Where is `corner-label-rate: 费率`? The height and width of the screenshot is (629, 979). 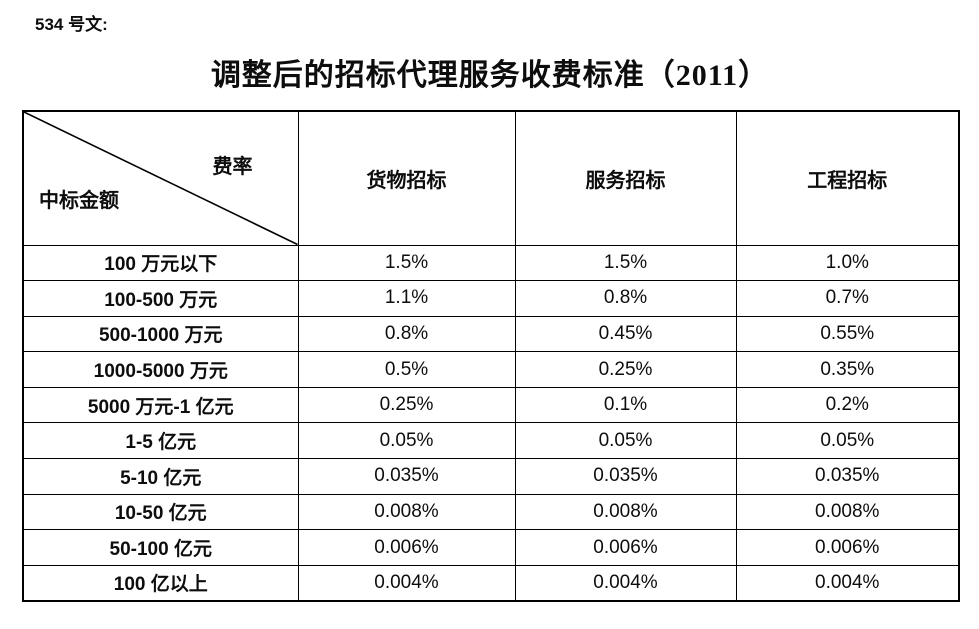 corner-label-rate: 费率 is located at coordinates (232, 167).